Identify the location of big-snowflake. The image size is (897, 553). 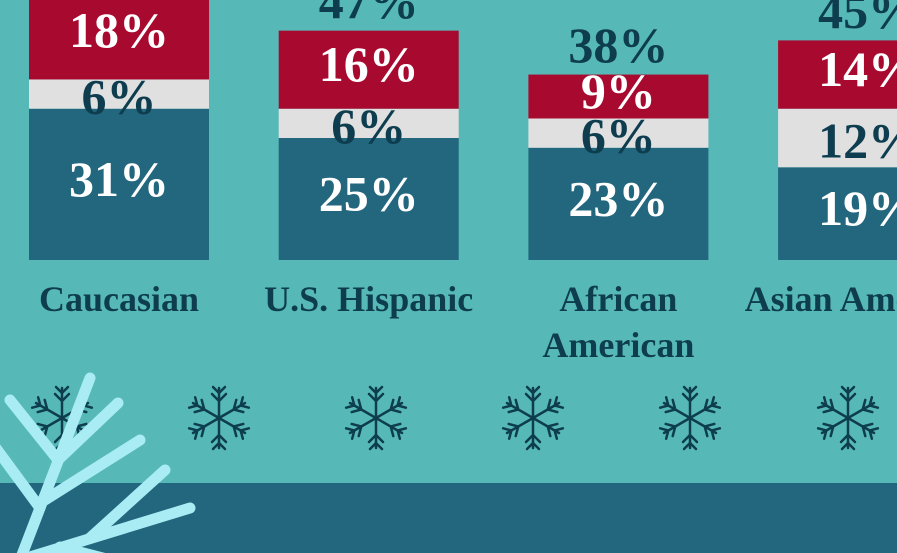
(98, 462).